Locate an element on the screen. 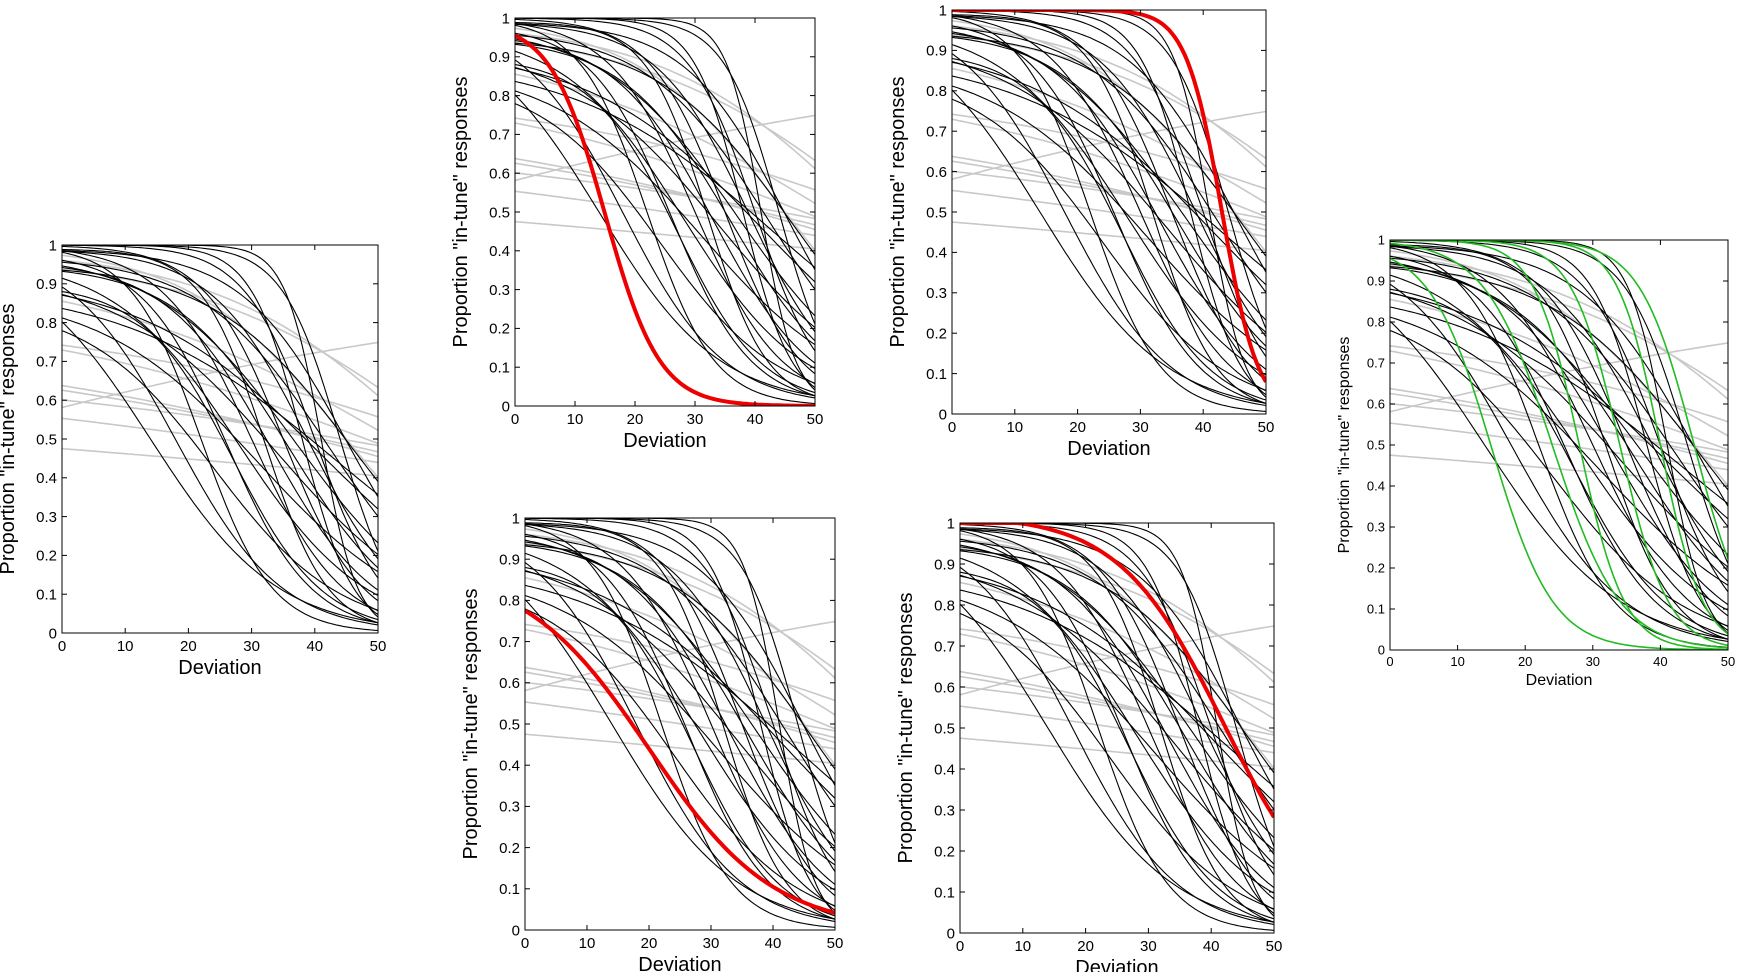  y-axis-label: Proportion "in-tune" responses is located at coordinates (898, 211).